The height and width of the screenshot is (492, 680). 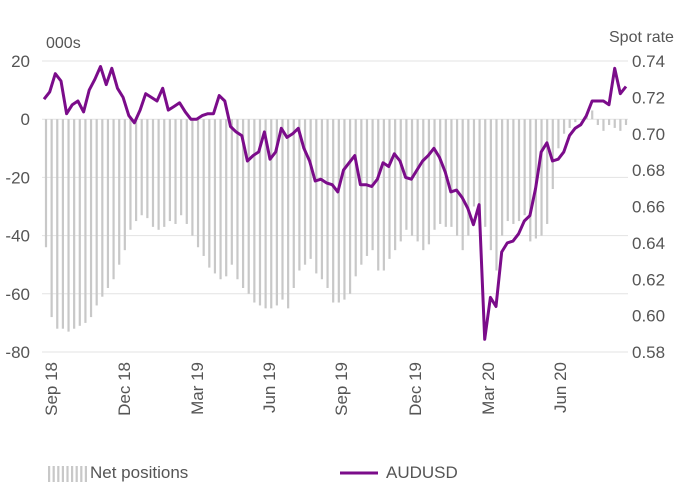 What do you see at coordinates (17, 236) in the screenshot?
I see `left-tick-label: -40` at bounding box center [17, 236].